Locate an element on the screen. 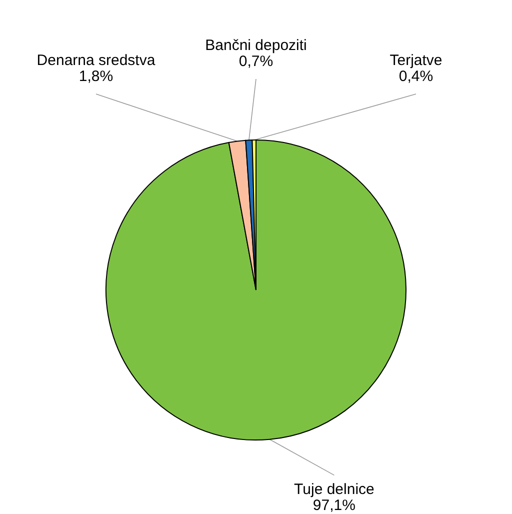 Image resolution: width=512 pixels, height=514 pixels. slice-label: Denarna sredstva is located at coordinates (96, 60).